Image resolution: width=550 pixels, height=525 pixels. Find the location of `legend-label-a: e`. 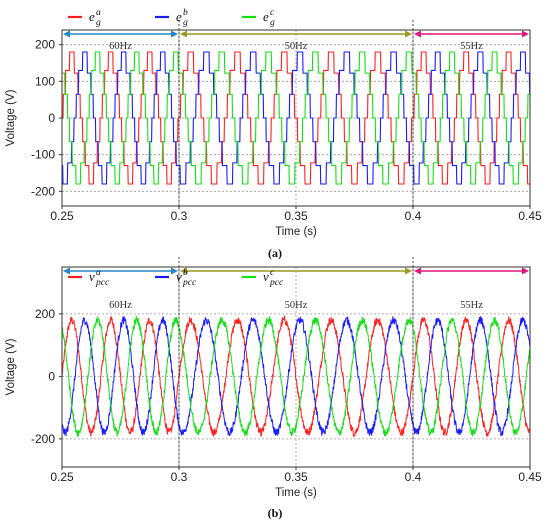

legend-label-a: e is located at coordinates (92, 16).